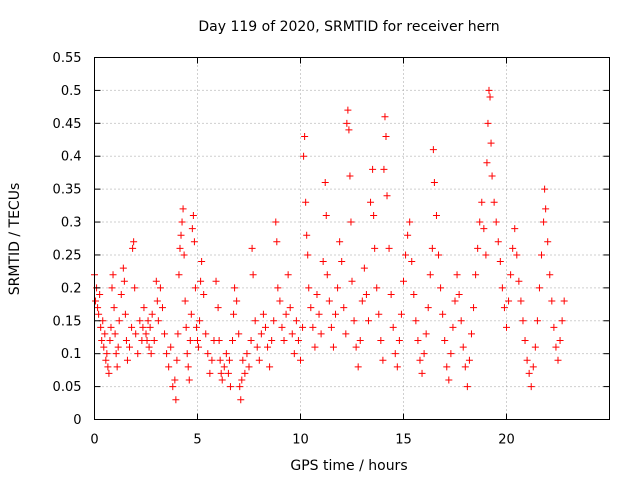 This screenshot has width=640, height=480. I want to click on x-tick-label: 5, so click(197, 440).